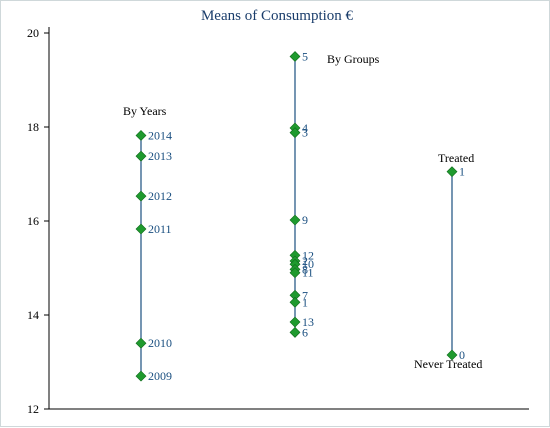 This screenshot has height=428, width=550. I want to click on data-point-label: 4, so click(305, 128).